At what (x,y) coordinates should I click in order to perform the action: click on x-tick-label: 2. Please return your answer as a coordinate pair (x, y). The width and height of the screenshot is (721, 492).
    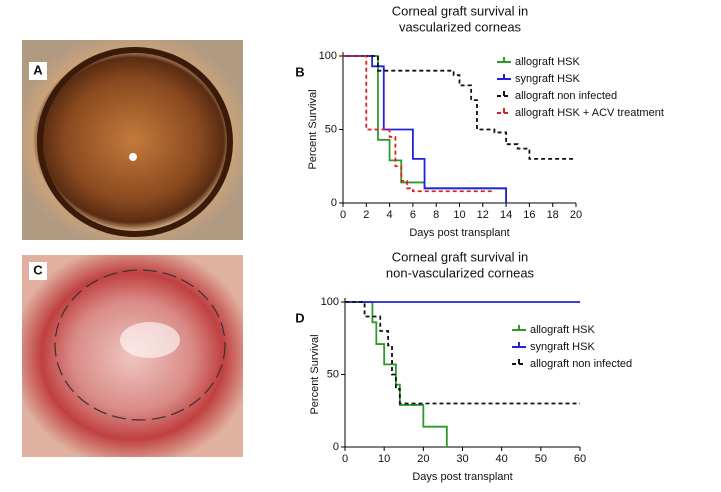
    Looking at the image, I should click on (366, 215).